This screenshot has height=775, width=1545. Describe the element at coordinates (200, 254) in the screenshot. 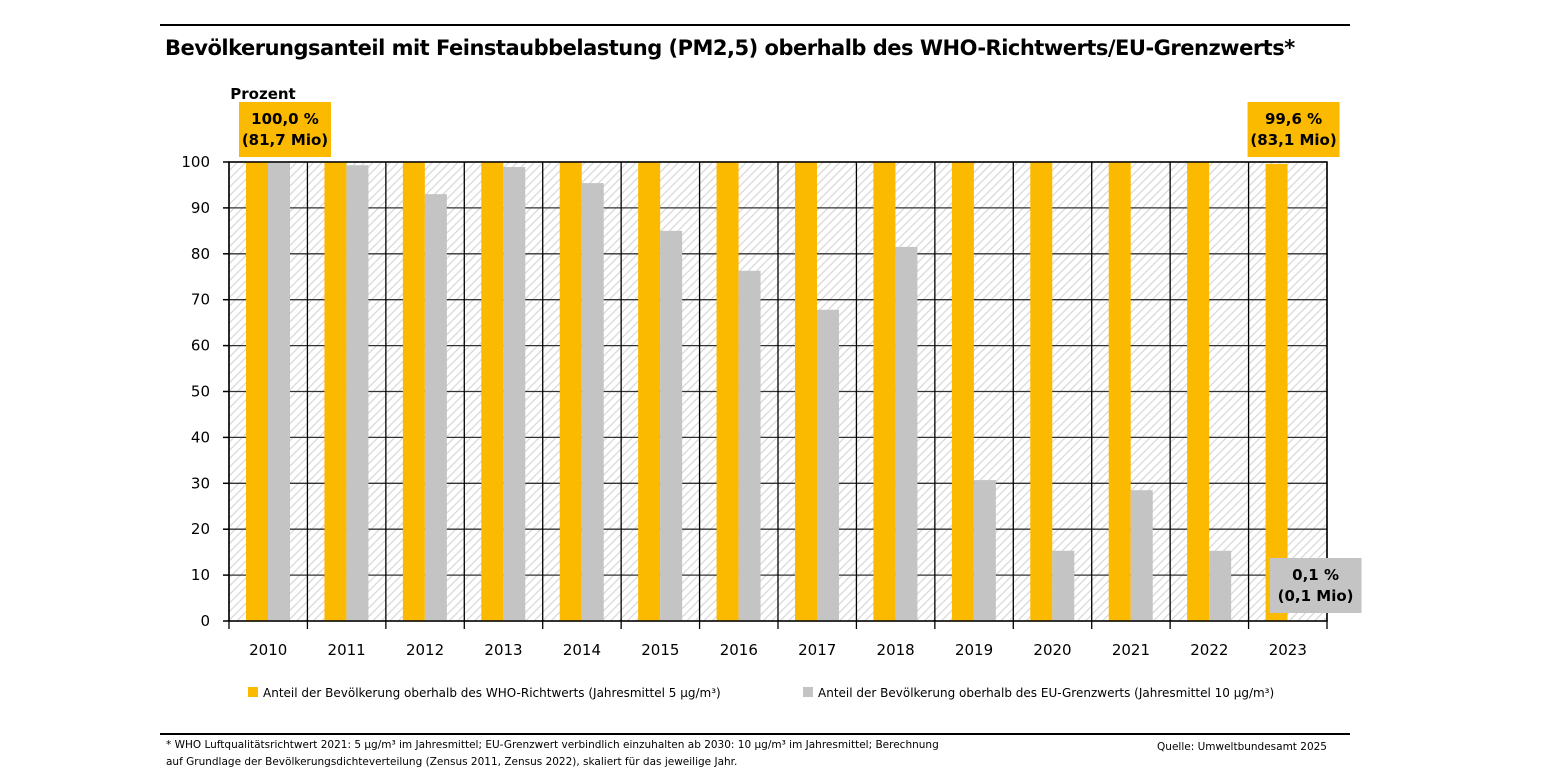

I see `y-tick-label: 80` at that location.